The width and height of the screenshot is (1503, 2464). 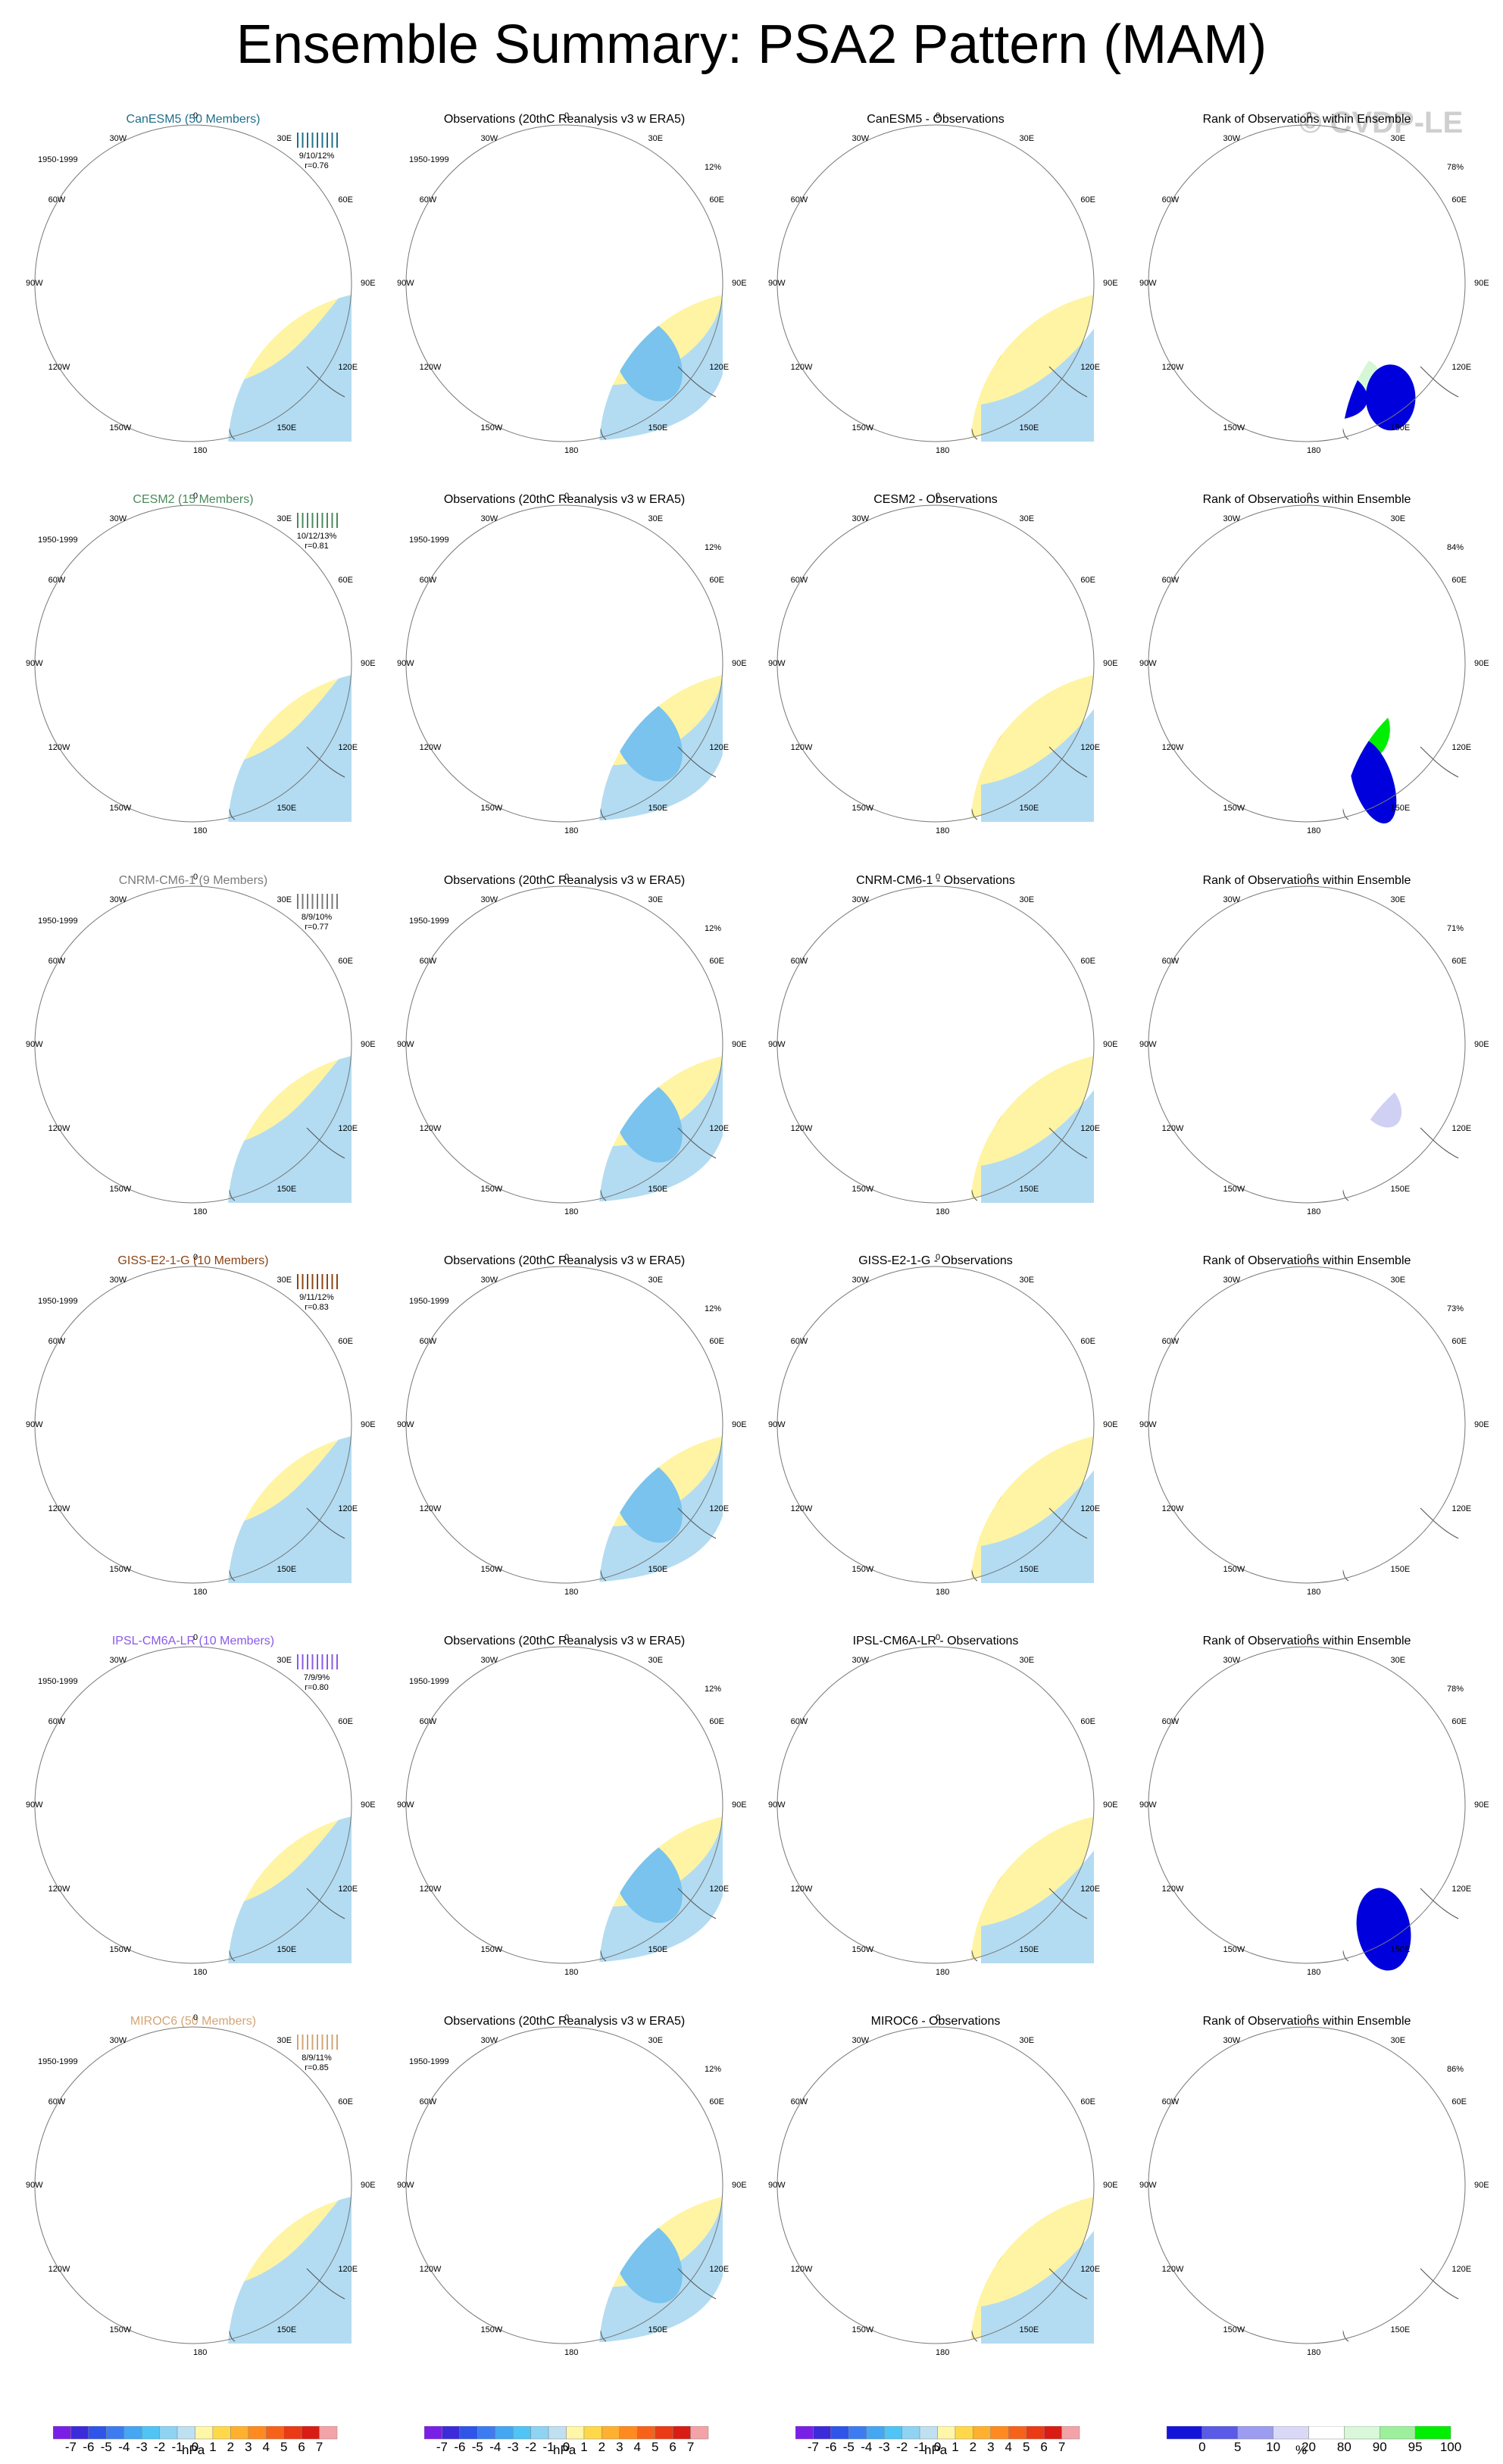 I want to click on south-america-east-coastline, so click(x=895, y=546).